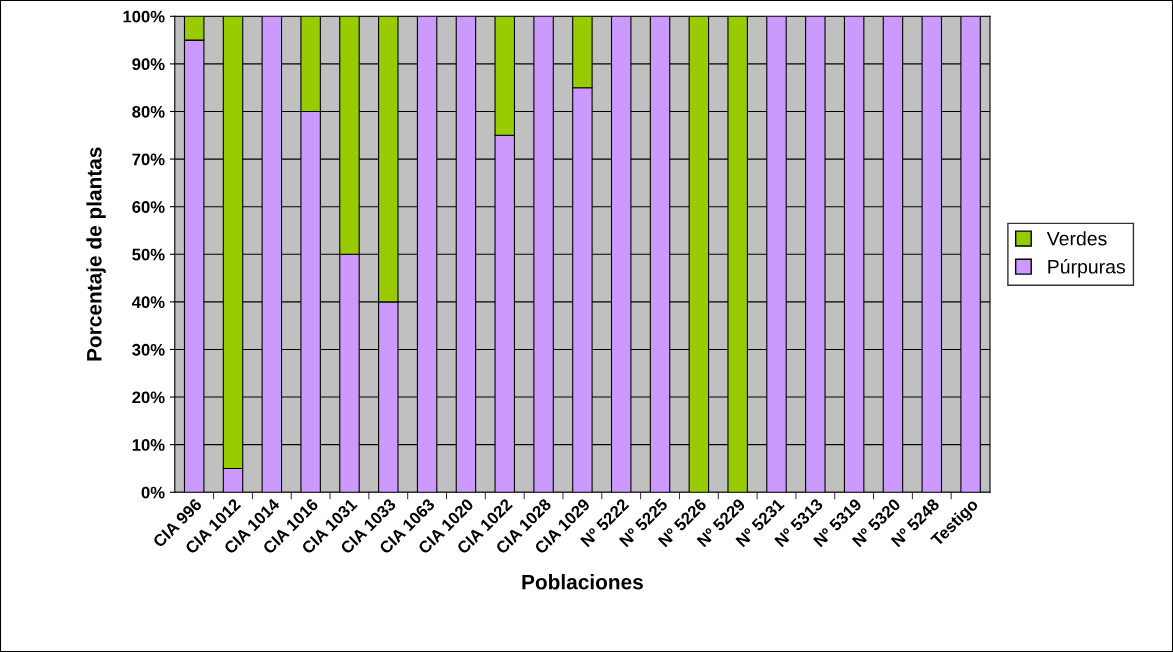 This screenshot has height=652, width=1173. I want to click on x-axis-title: Poblaciones, so click(582, 582).